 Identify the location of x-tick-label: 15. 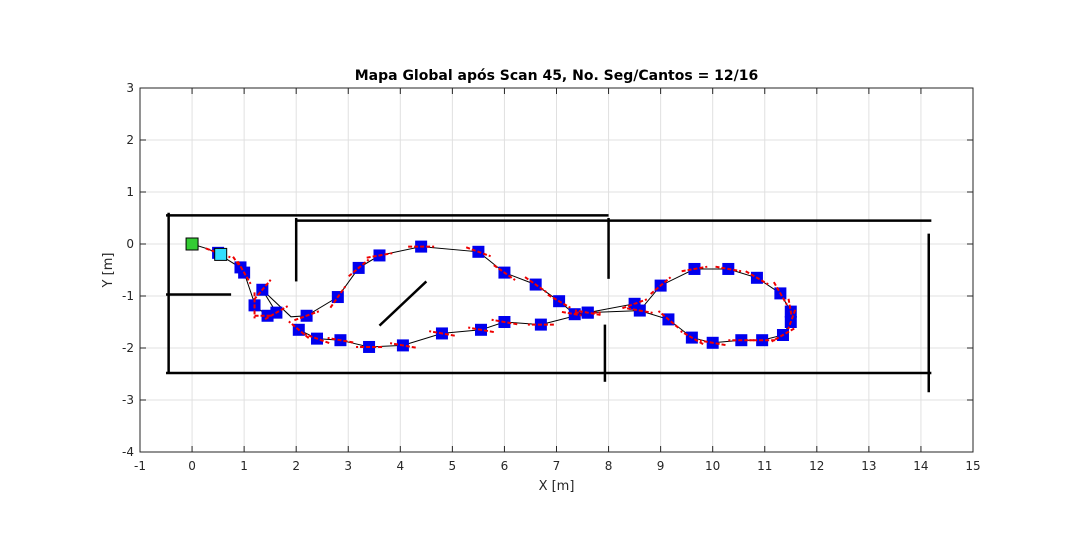
(972, 466).